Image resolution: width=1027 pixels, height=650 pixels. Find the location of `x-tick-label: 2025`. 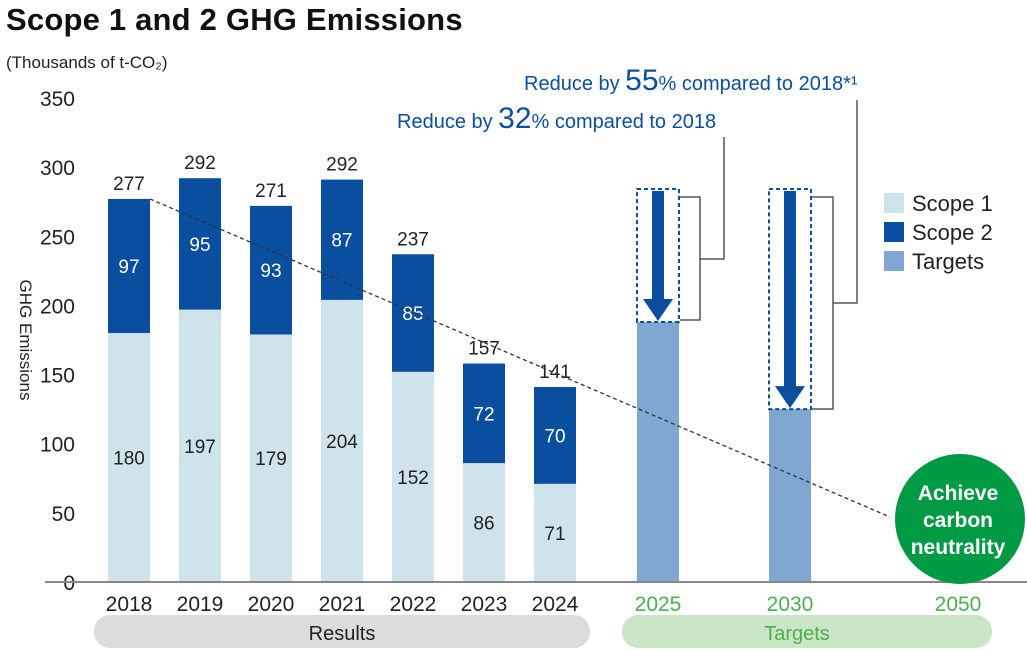

x-tick-label: 2025 is located at coordinates (658, 604).